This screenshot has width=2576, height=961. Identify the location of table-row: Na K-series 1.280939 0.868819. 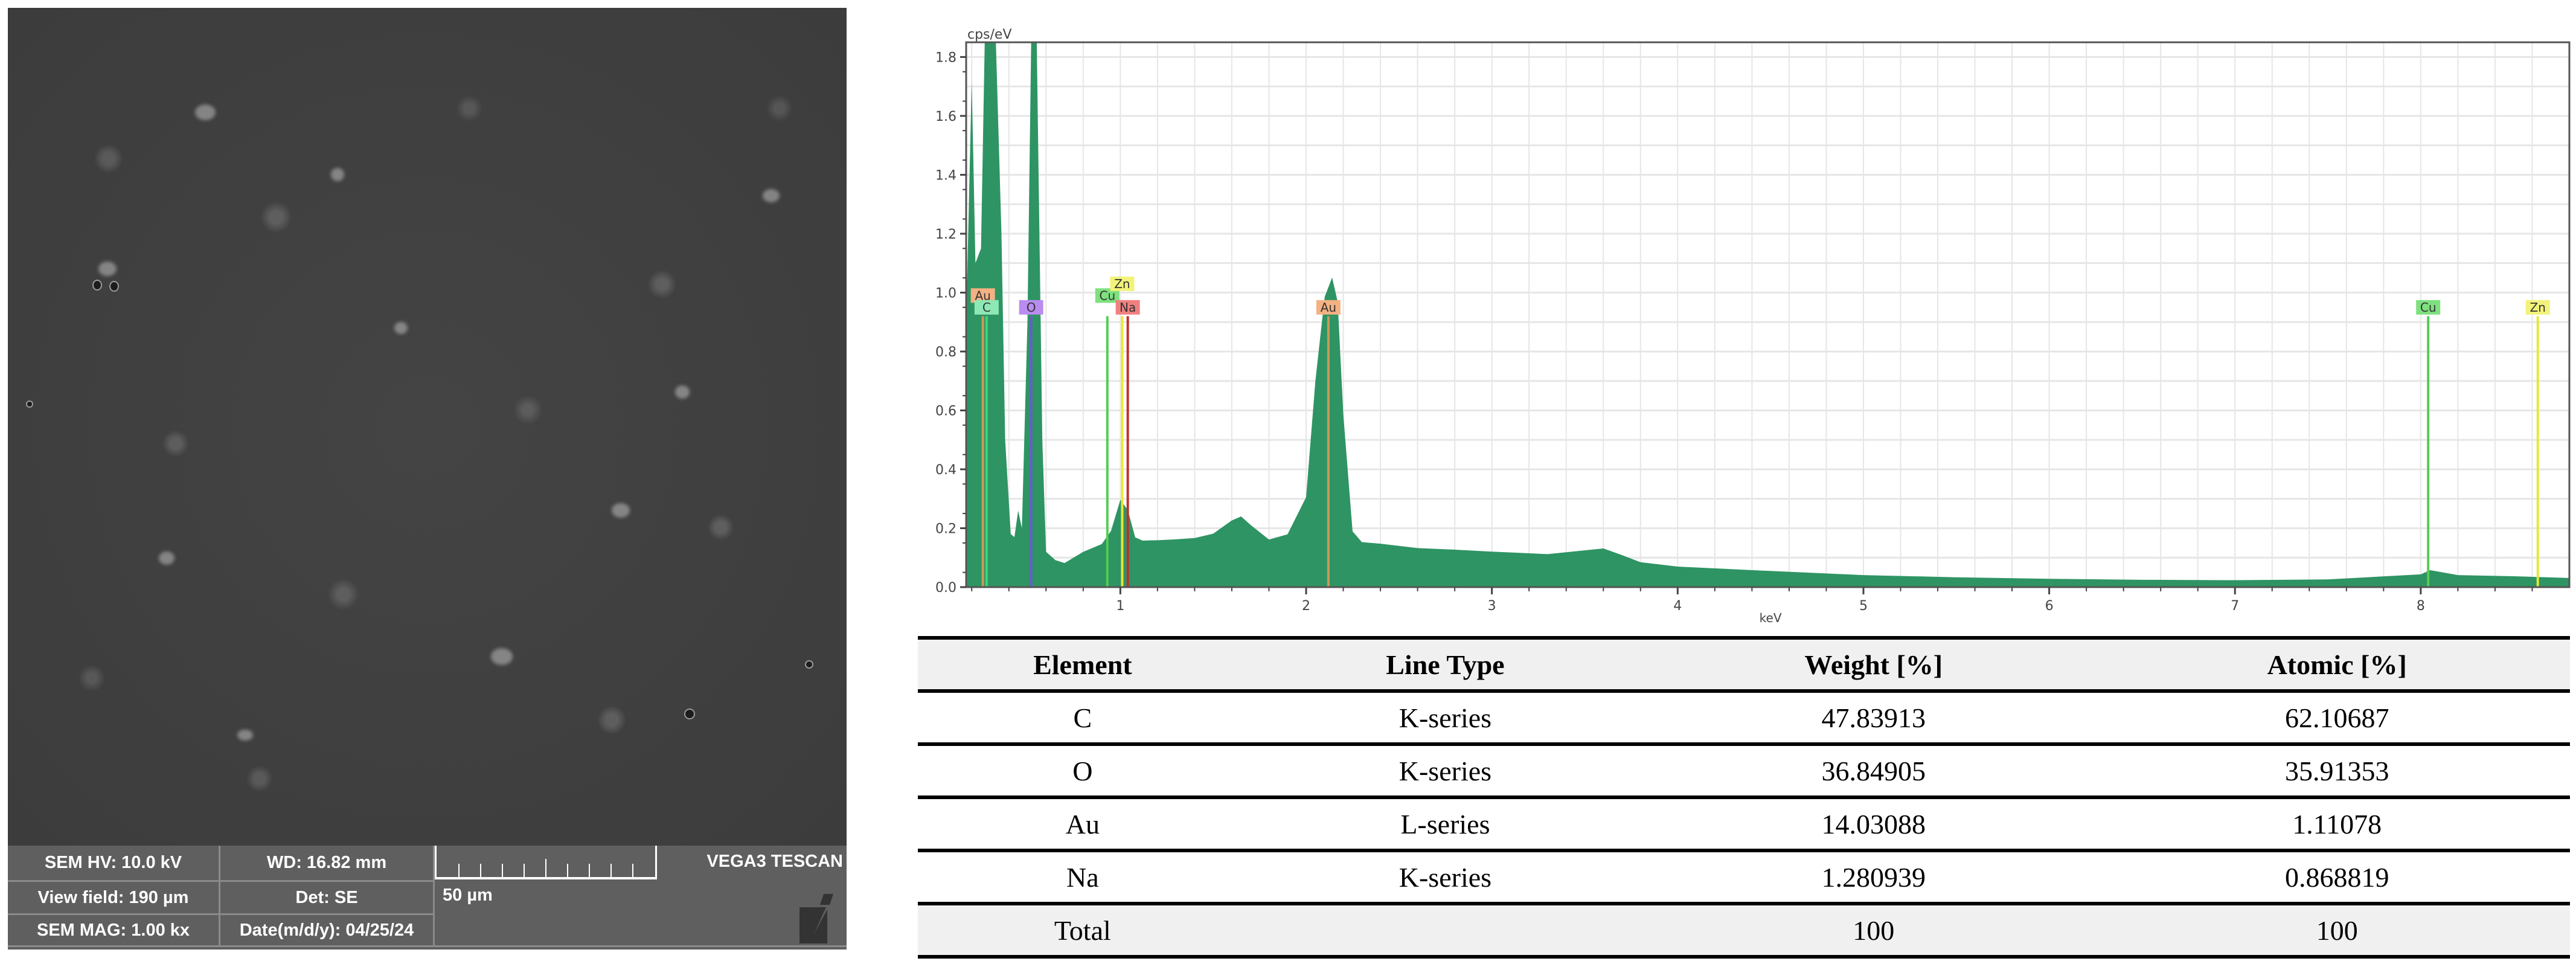
(1744, 878).